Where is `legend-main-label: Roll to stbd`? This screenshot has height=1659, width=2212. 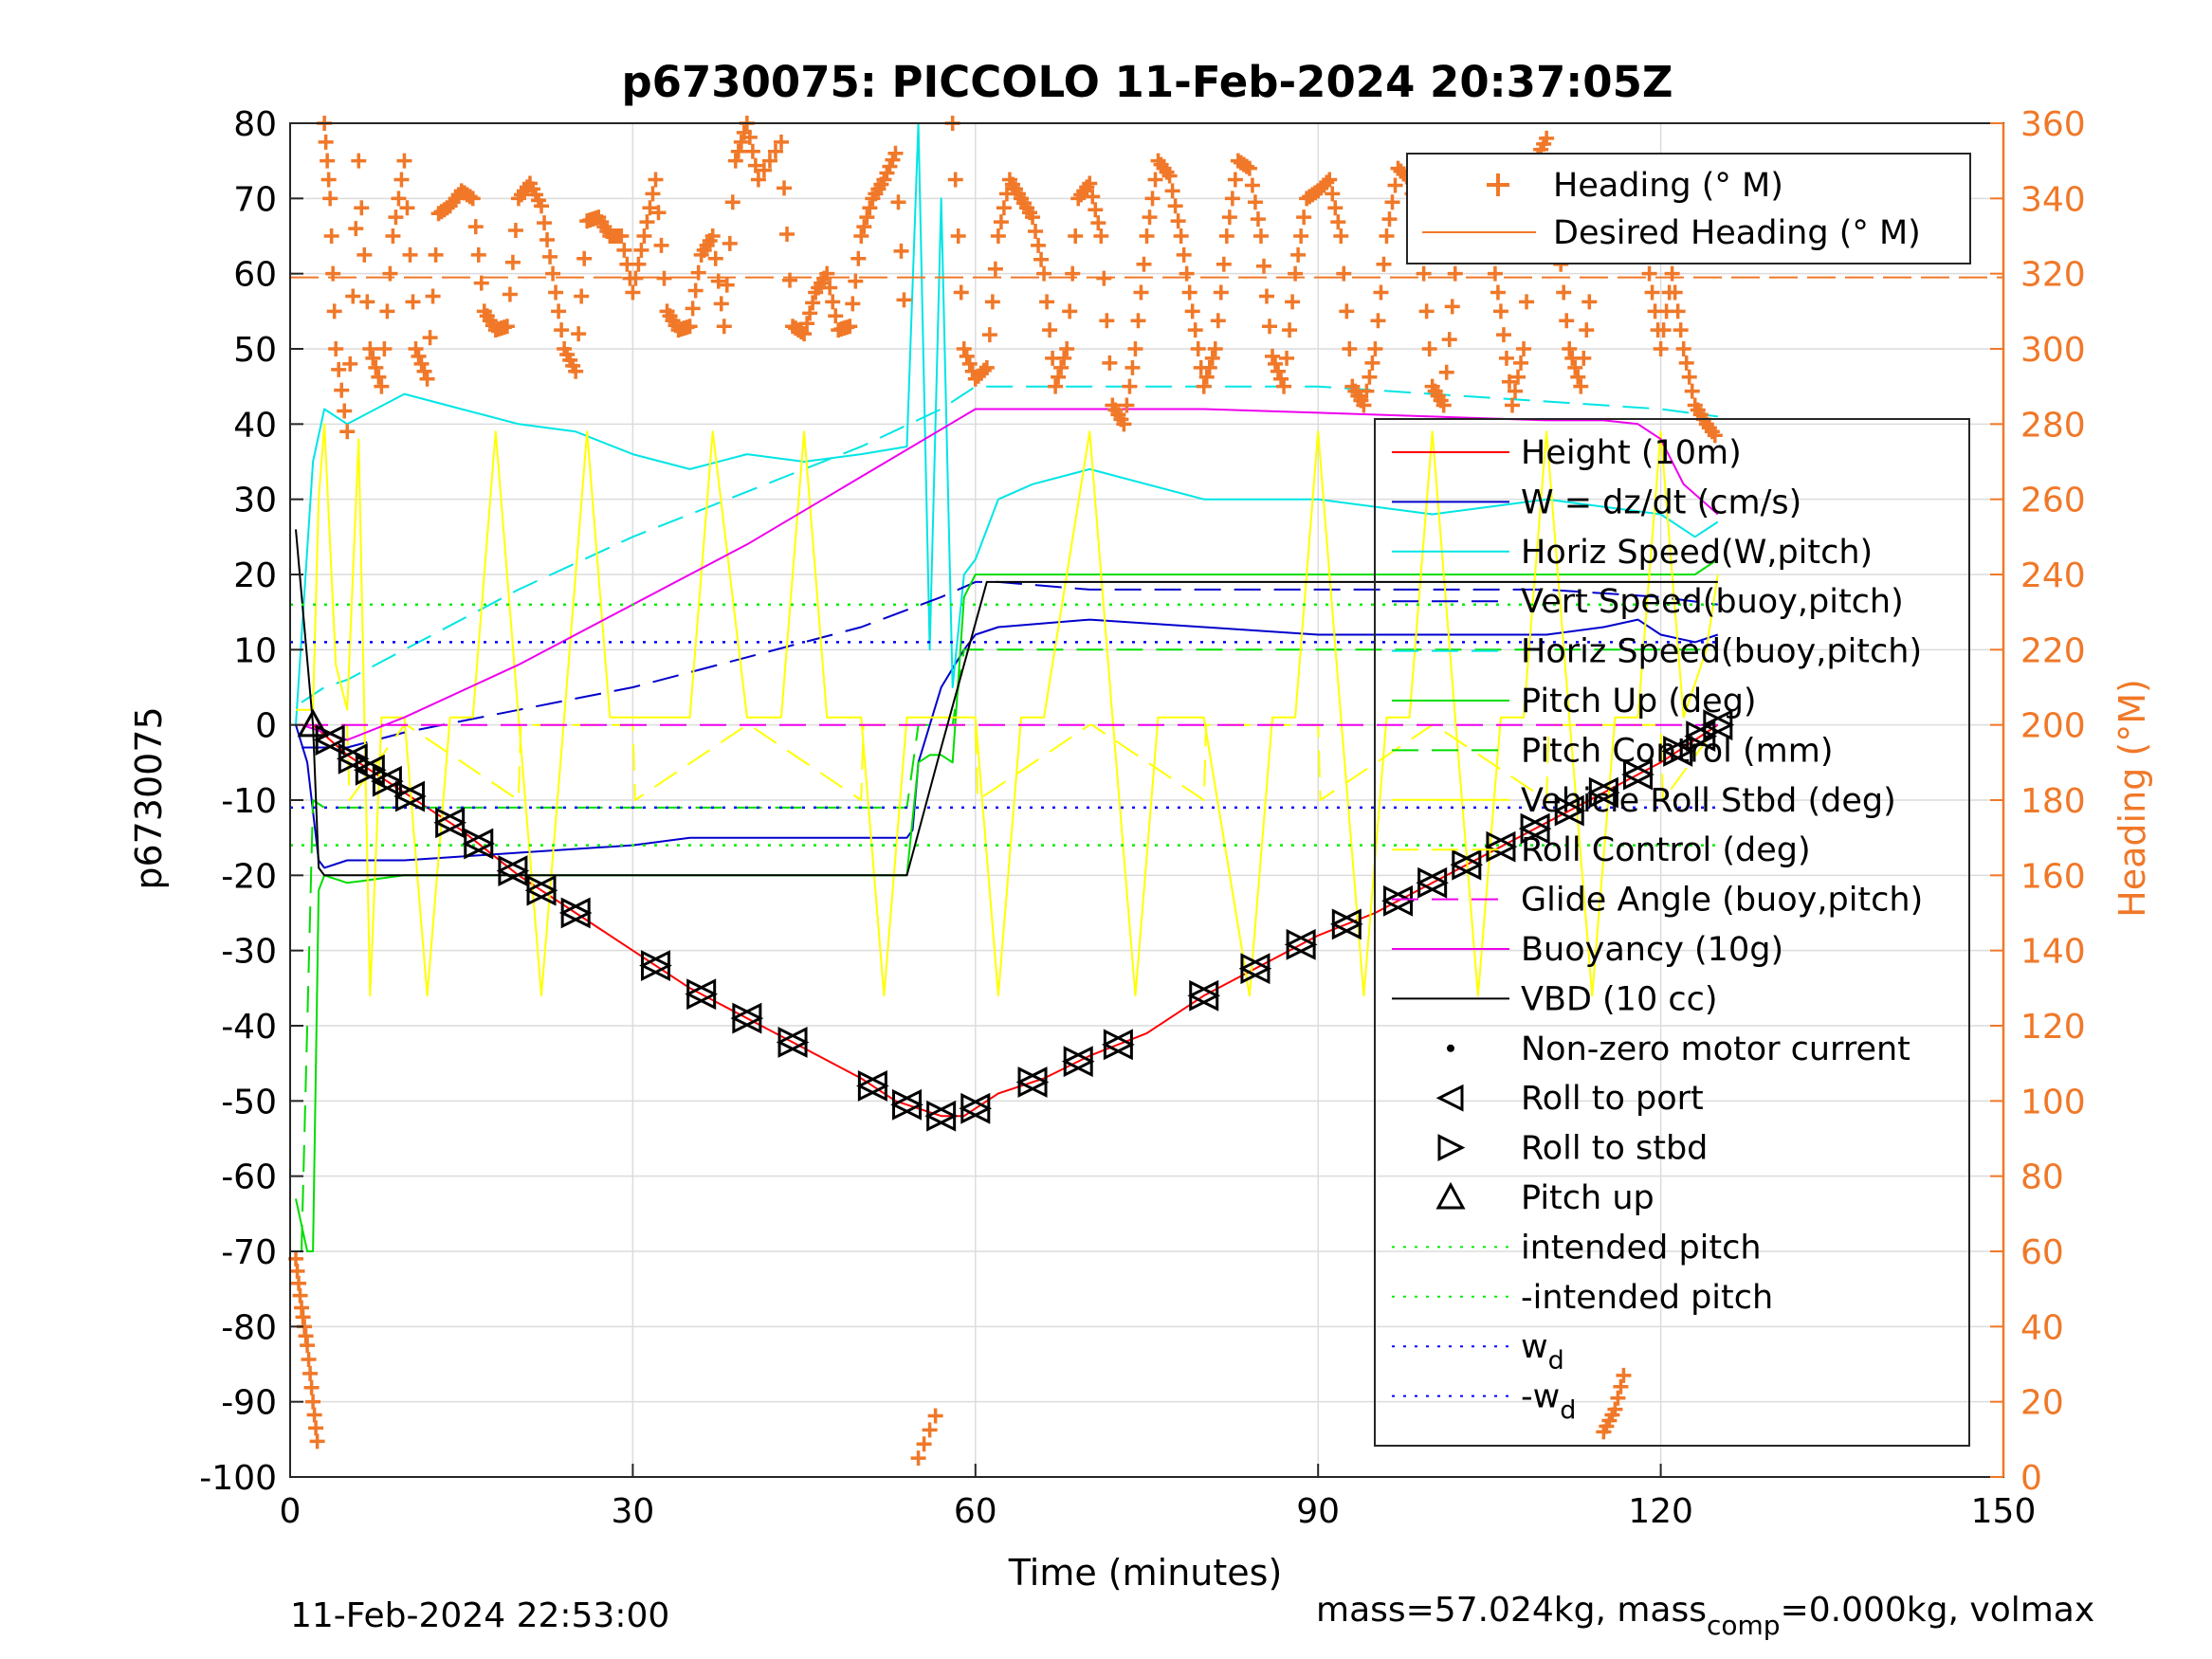
legend-main-label: Roll to stbd is located at coordinates (1614, 1149).